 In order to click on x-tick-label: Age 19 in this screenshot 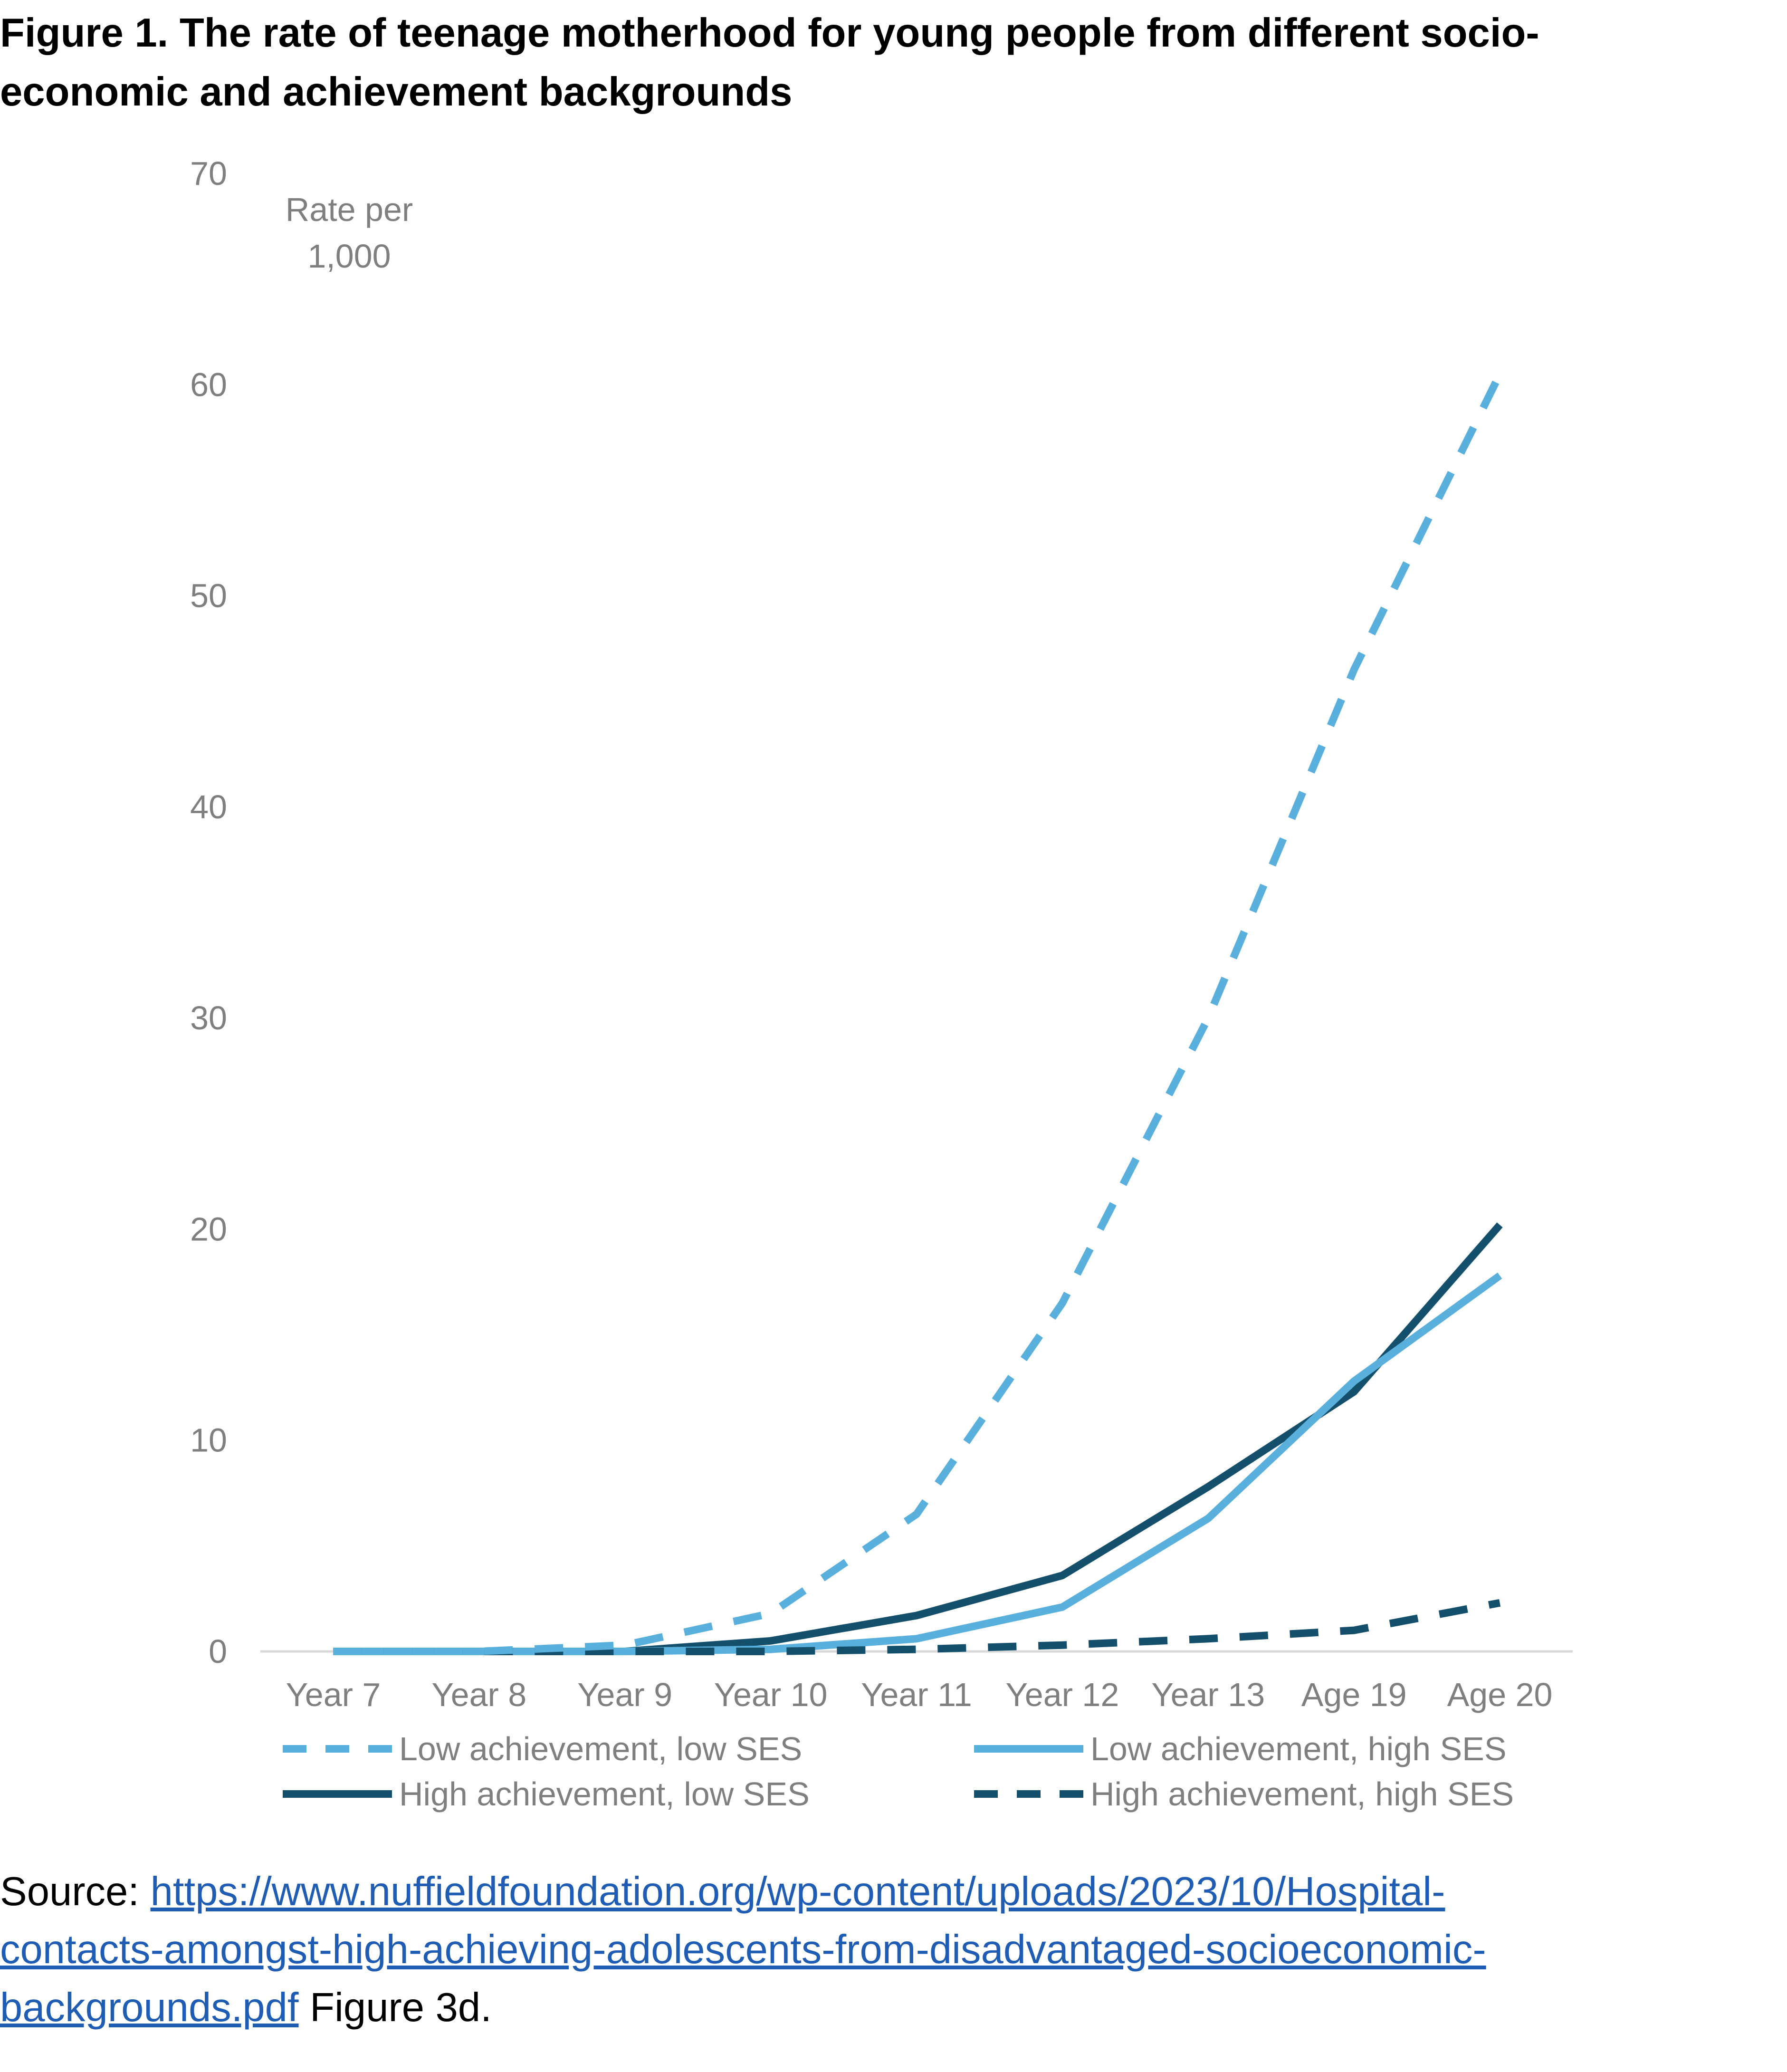, I will do `click(1354, 1695)`.